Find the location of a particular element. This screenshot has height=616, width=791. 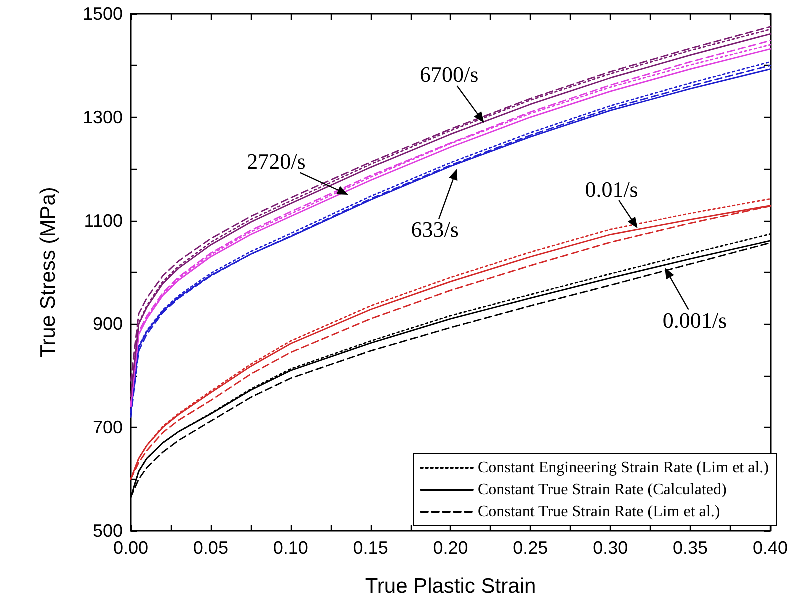

y-tick-label: 500 is located at coordinates (107, 531).